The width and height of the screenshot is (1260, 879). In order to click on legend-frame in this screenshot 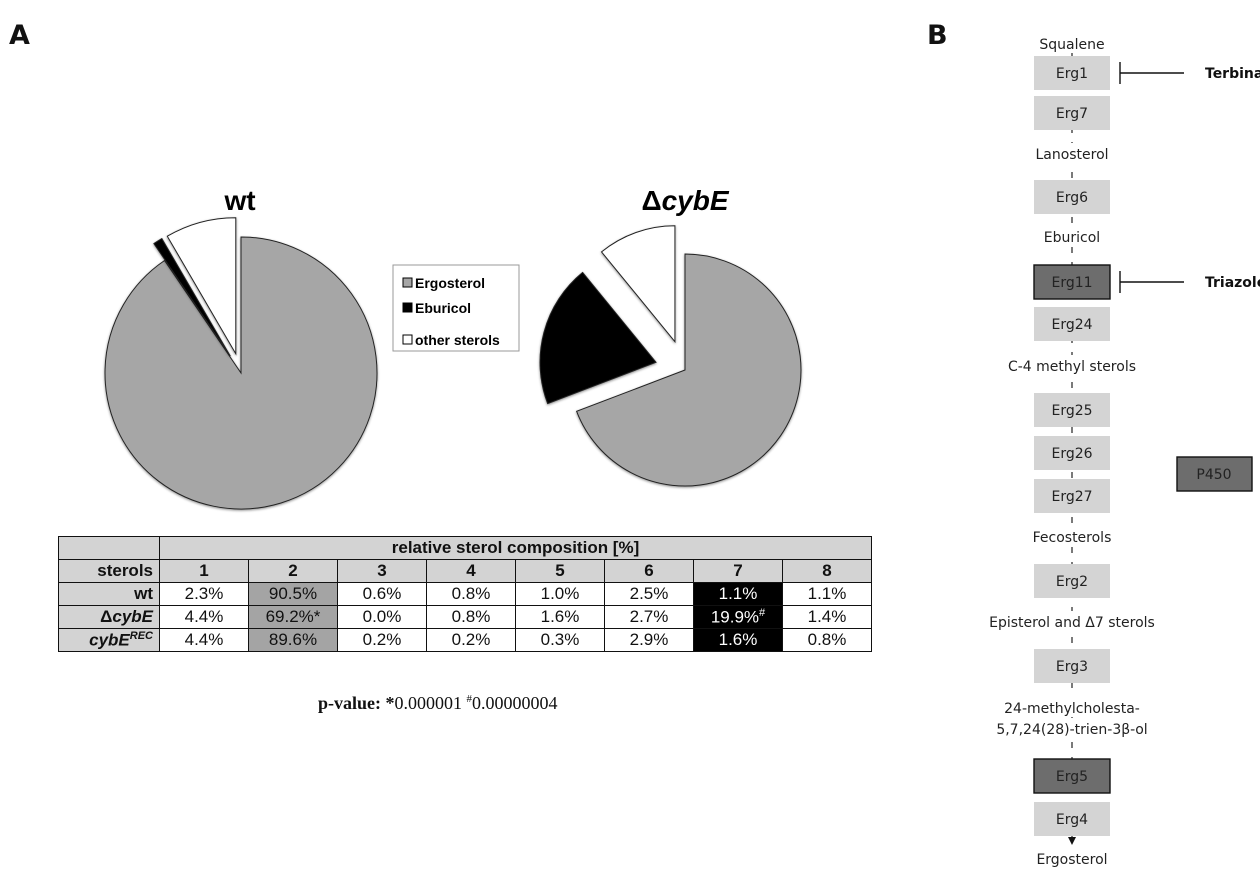, I will do `click(456, 308)`.